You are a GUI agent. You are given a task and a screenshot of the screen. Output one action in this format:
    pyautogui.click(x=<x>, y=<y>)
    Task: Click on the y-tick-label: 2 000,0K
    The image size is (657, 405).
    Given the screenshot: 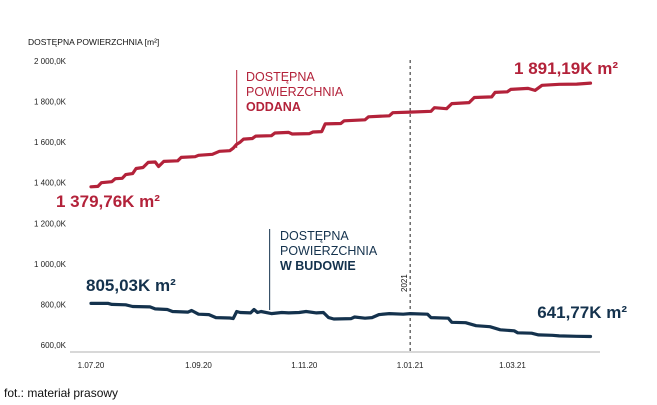 What is the action you would take?
    pyautogui.click(x=50, y=61)
    